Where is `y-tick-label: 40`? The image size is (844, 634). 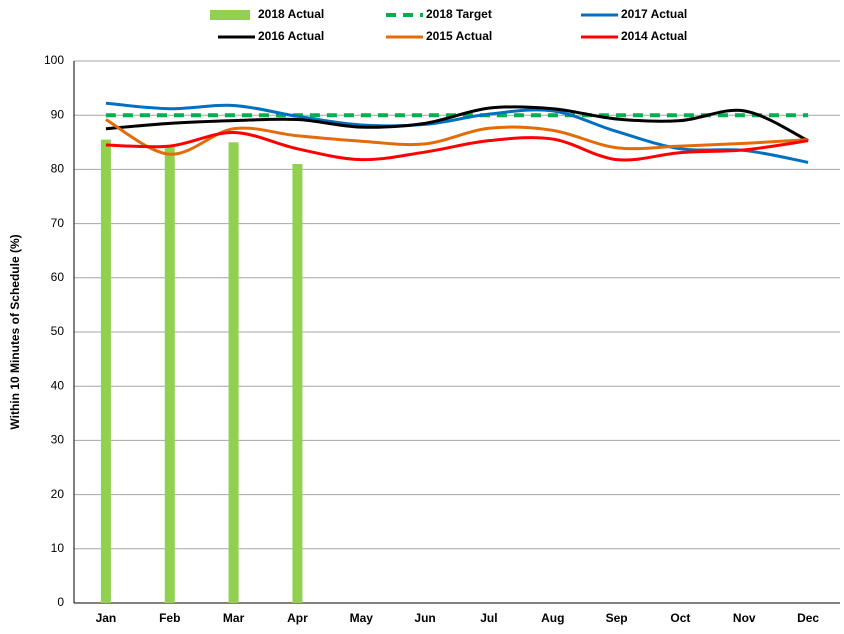
y-tick-label: 40 is located at coordinates (58, 385).